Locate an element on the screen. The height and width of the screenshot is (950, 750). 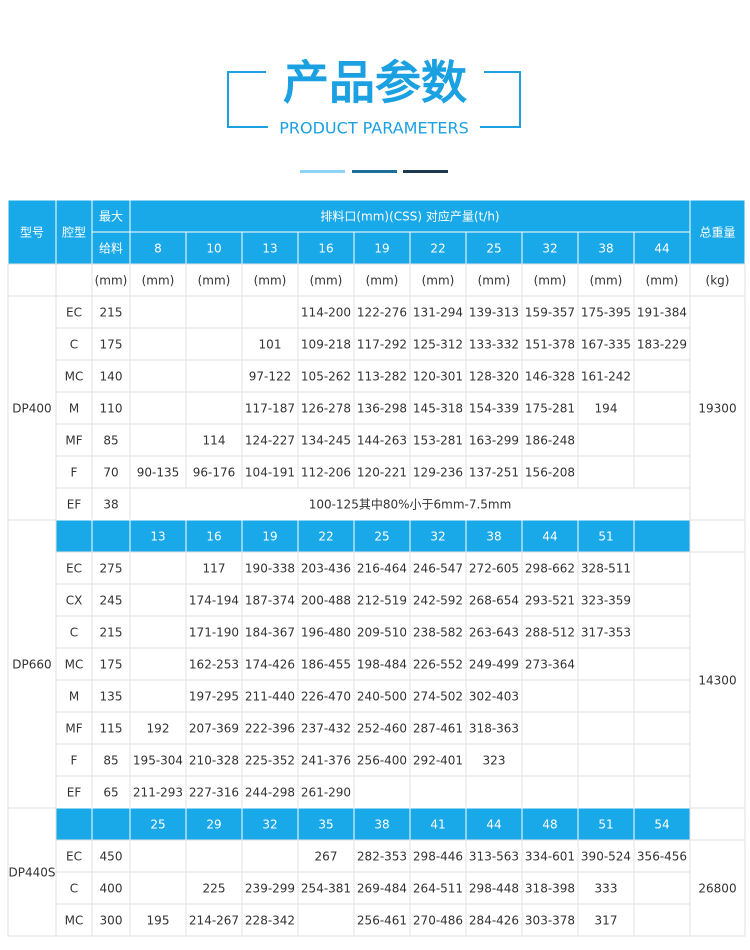
capacity: 131-294 is located at coordinates (438, 313).